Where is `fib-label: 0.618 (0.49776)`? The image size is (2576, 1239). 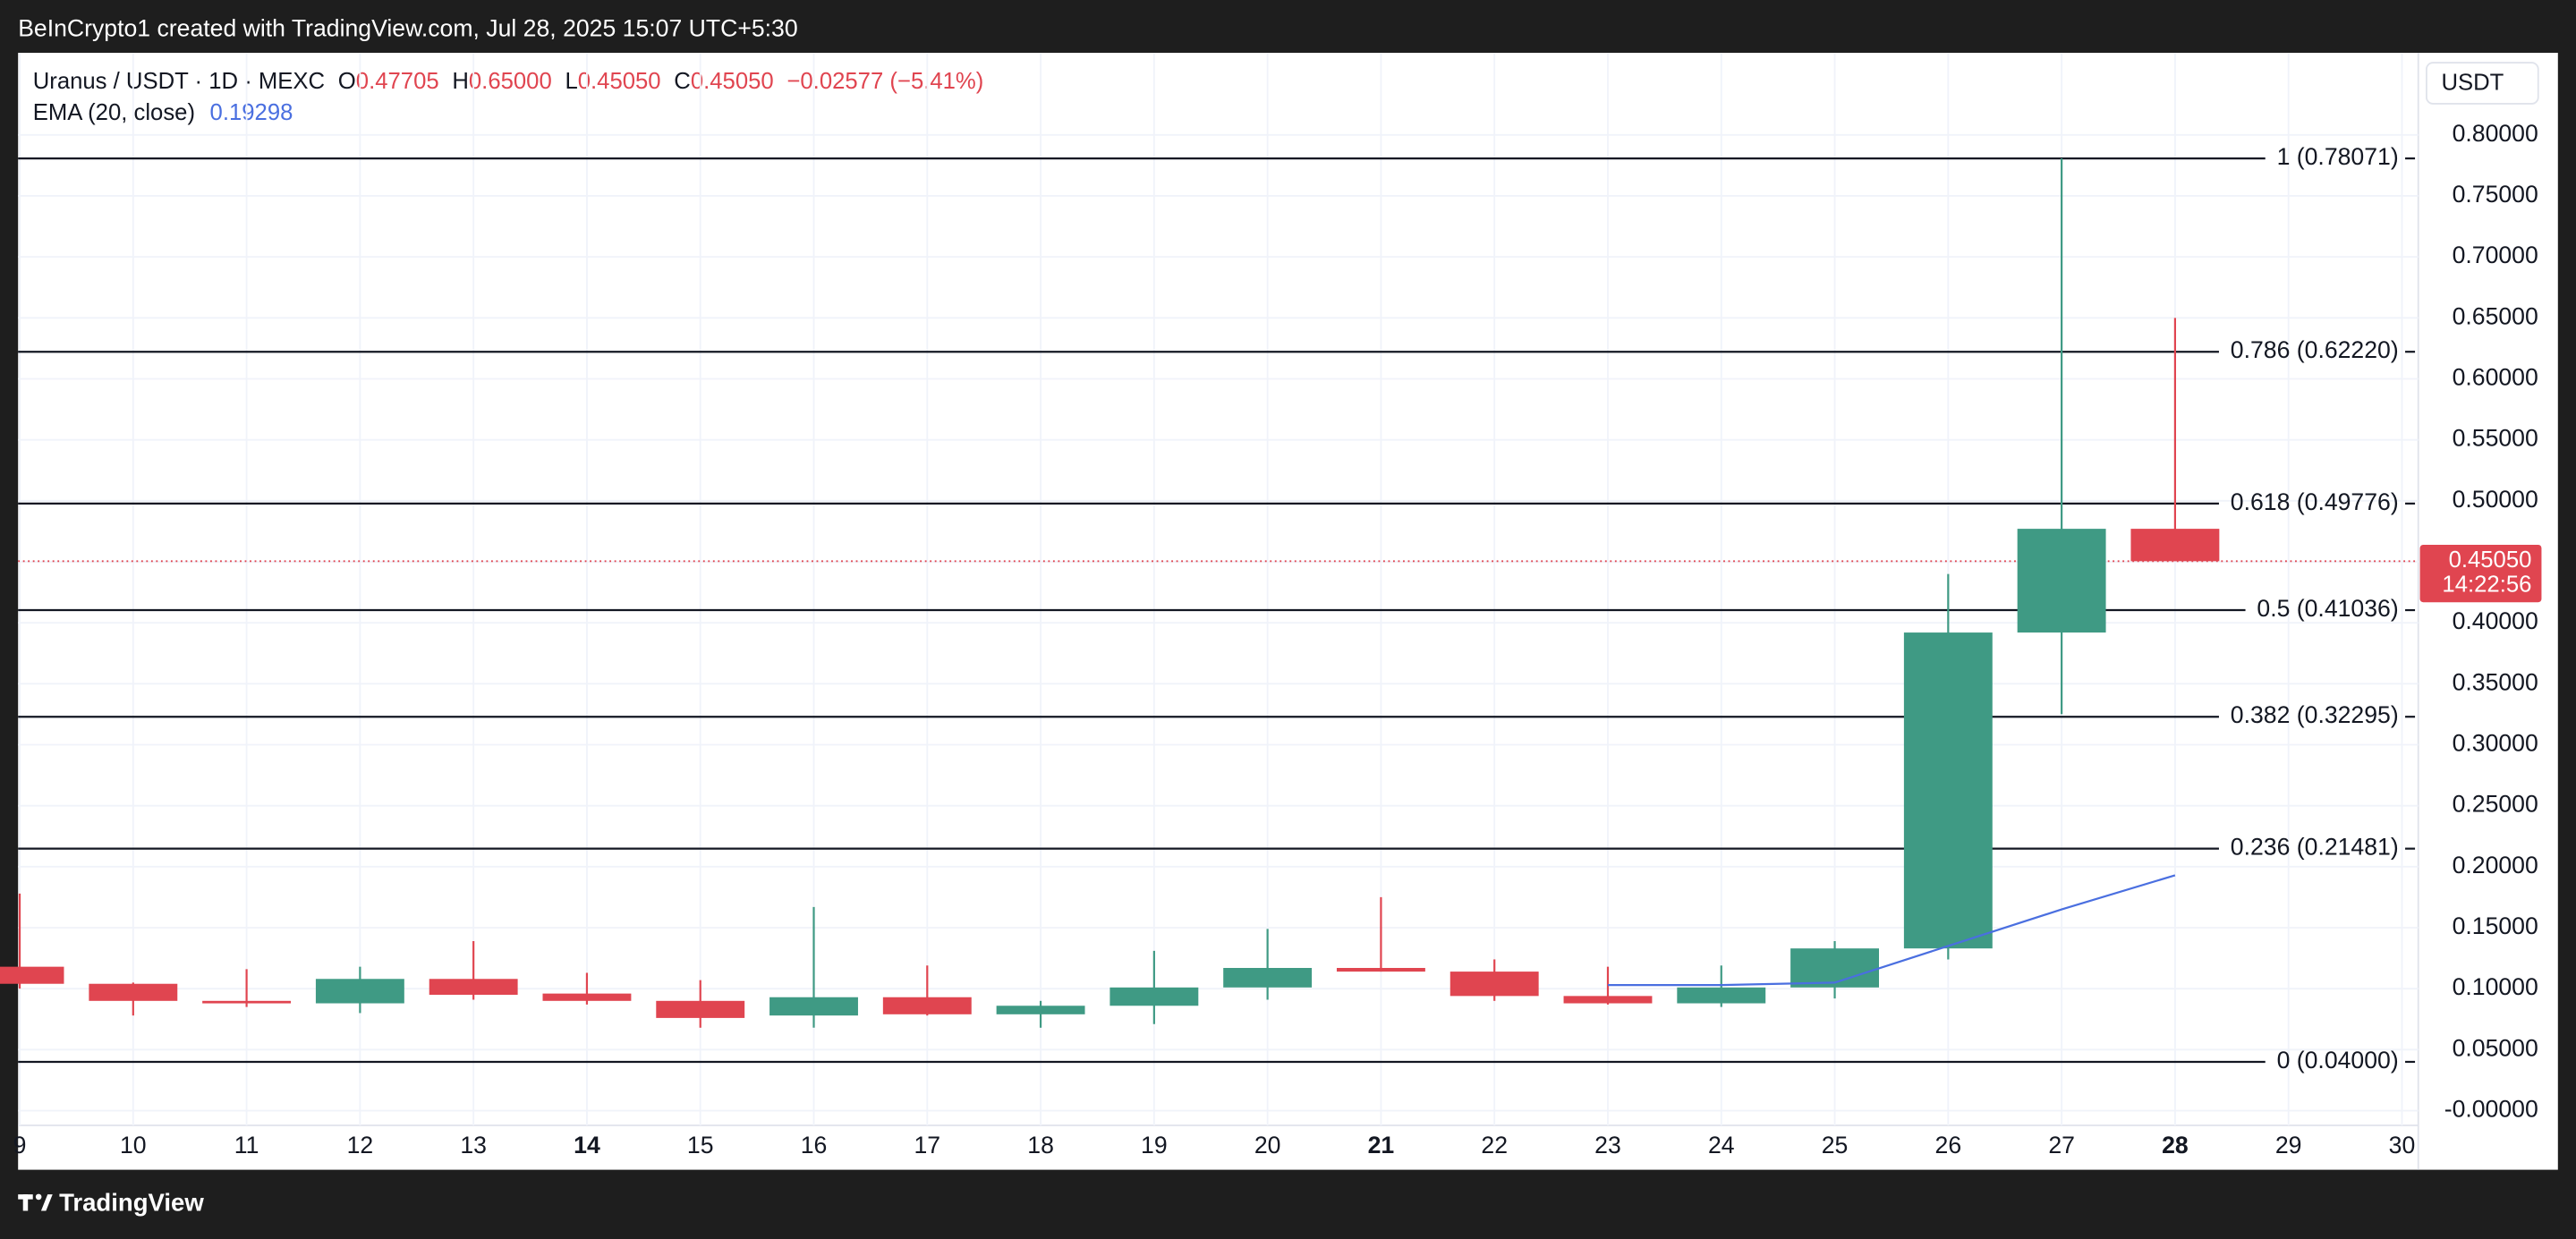 fib-label: 0.618 (0.49776) is located at coordinates (2315, 501).